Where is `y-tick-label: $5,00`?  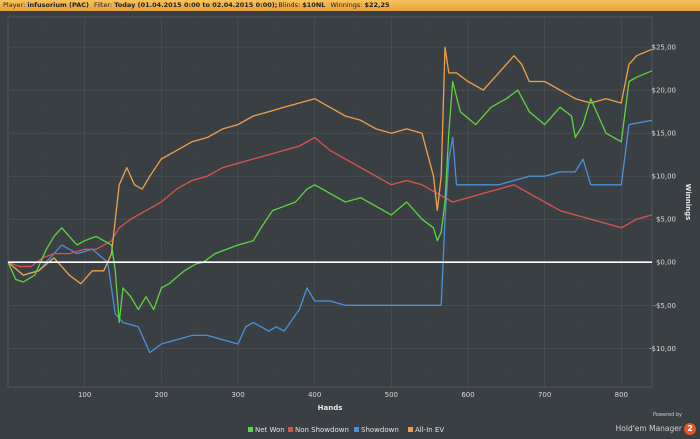 y-tick-label: $5,00 is located at coordinates (666, 220).